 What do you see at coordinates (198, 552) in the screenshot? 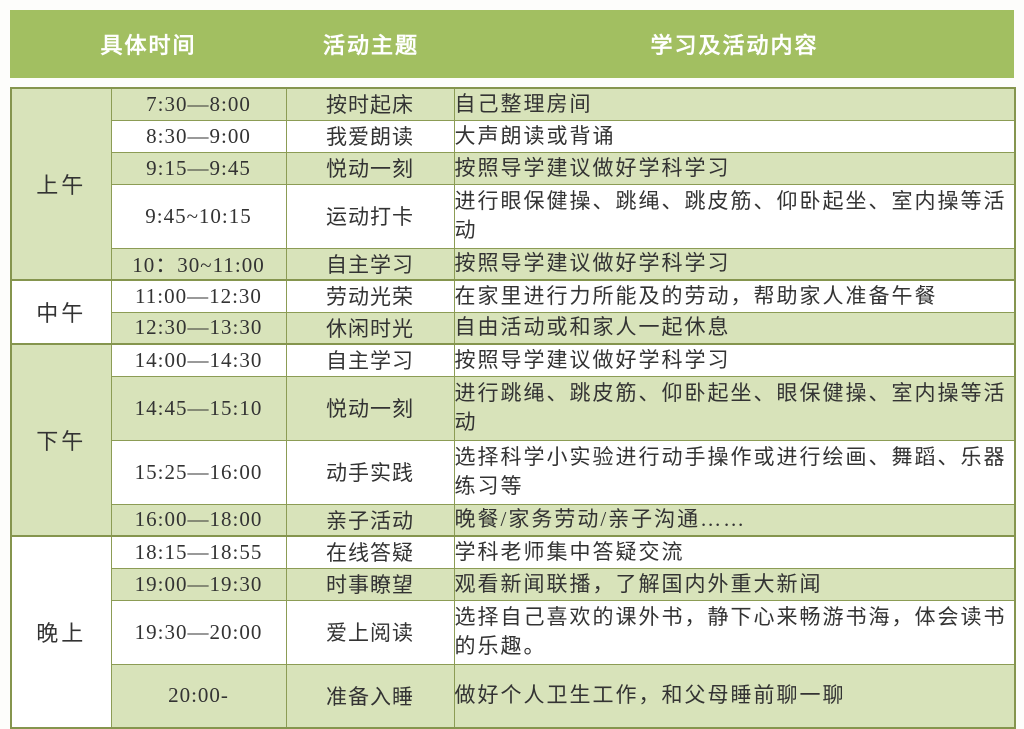
I see `time-cell: 18:15—18:55` at bounding box center [198, 552].